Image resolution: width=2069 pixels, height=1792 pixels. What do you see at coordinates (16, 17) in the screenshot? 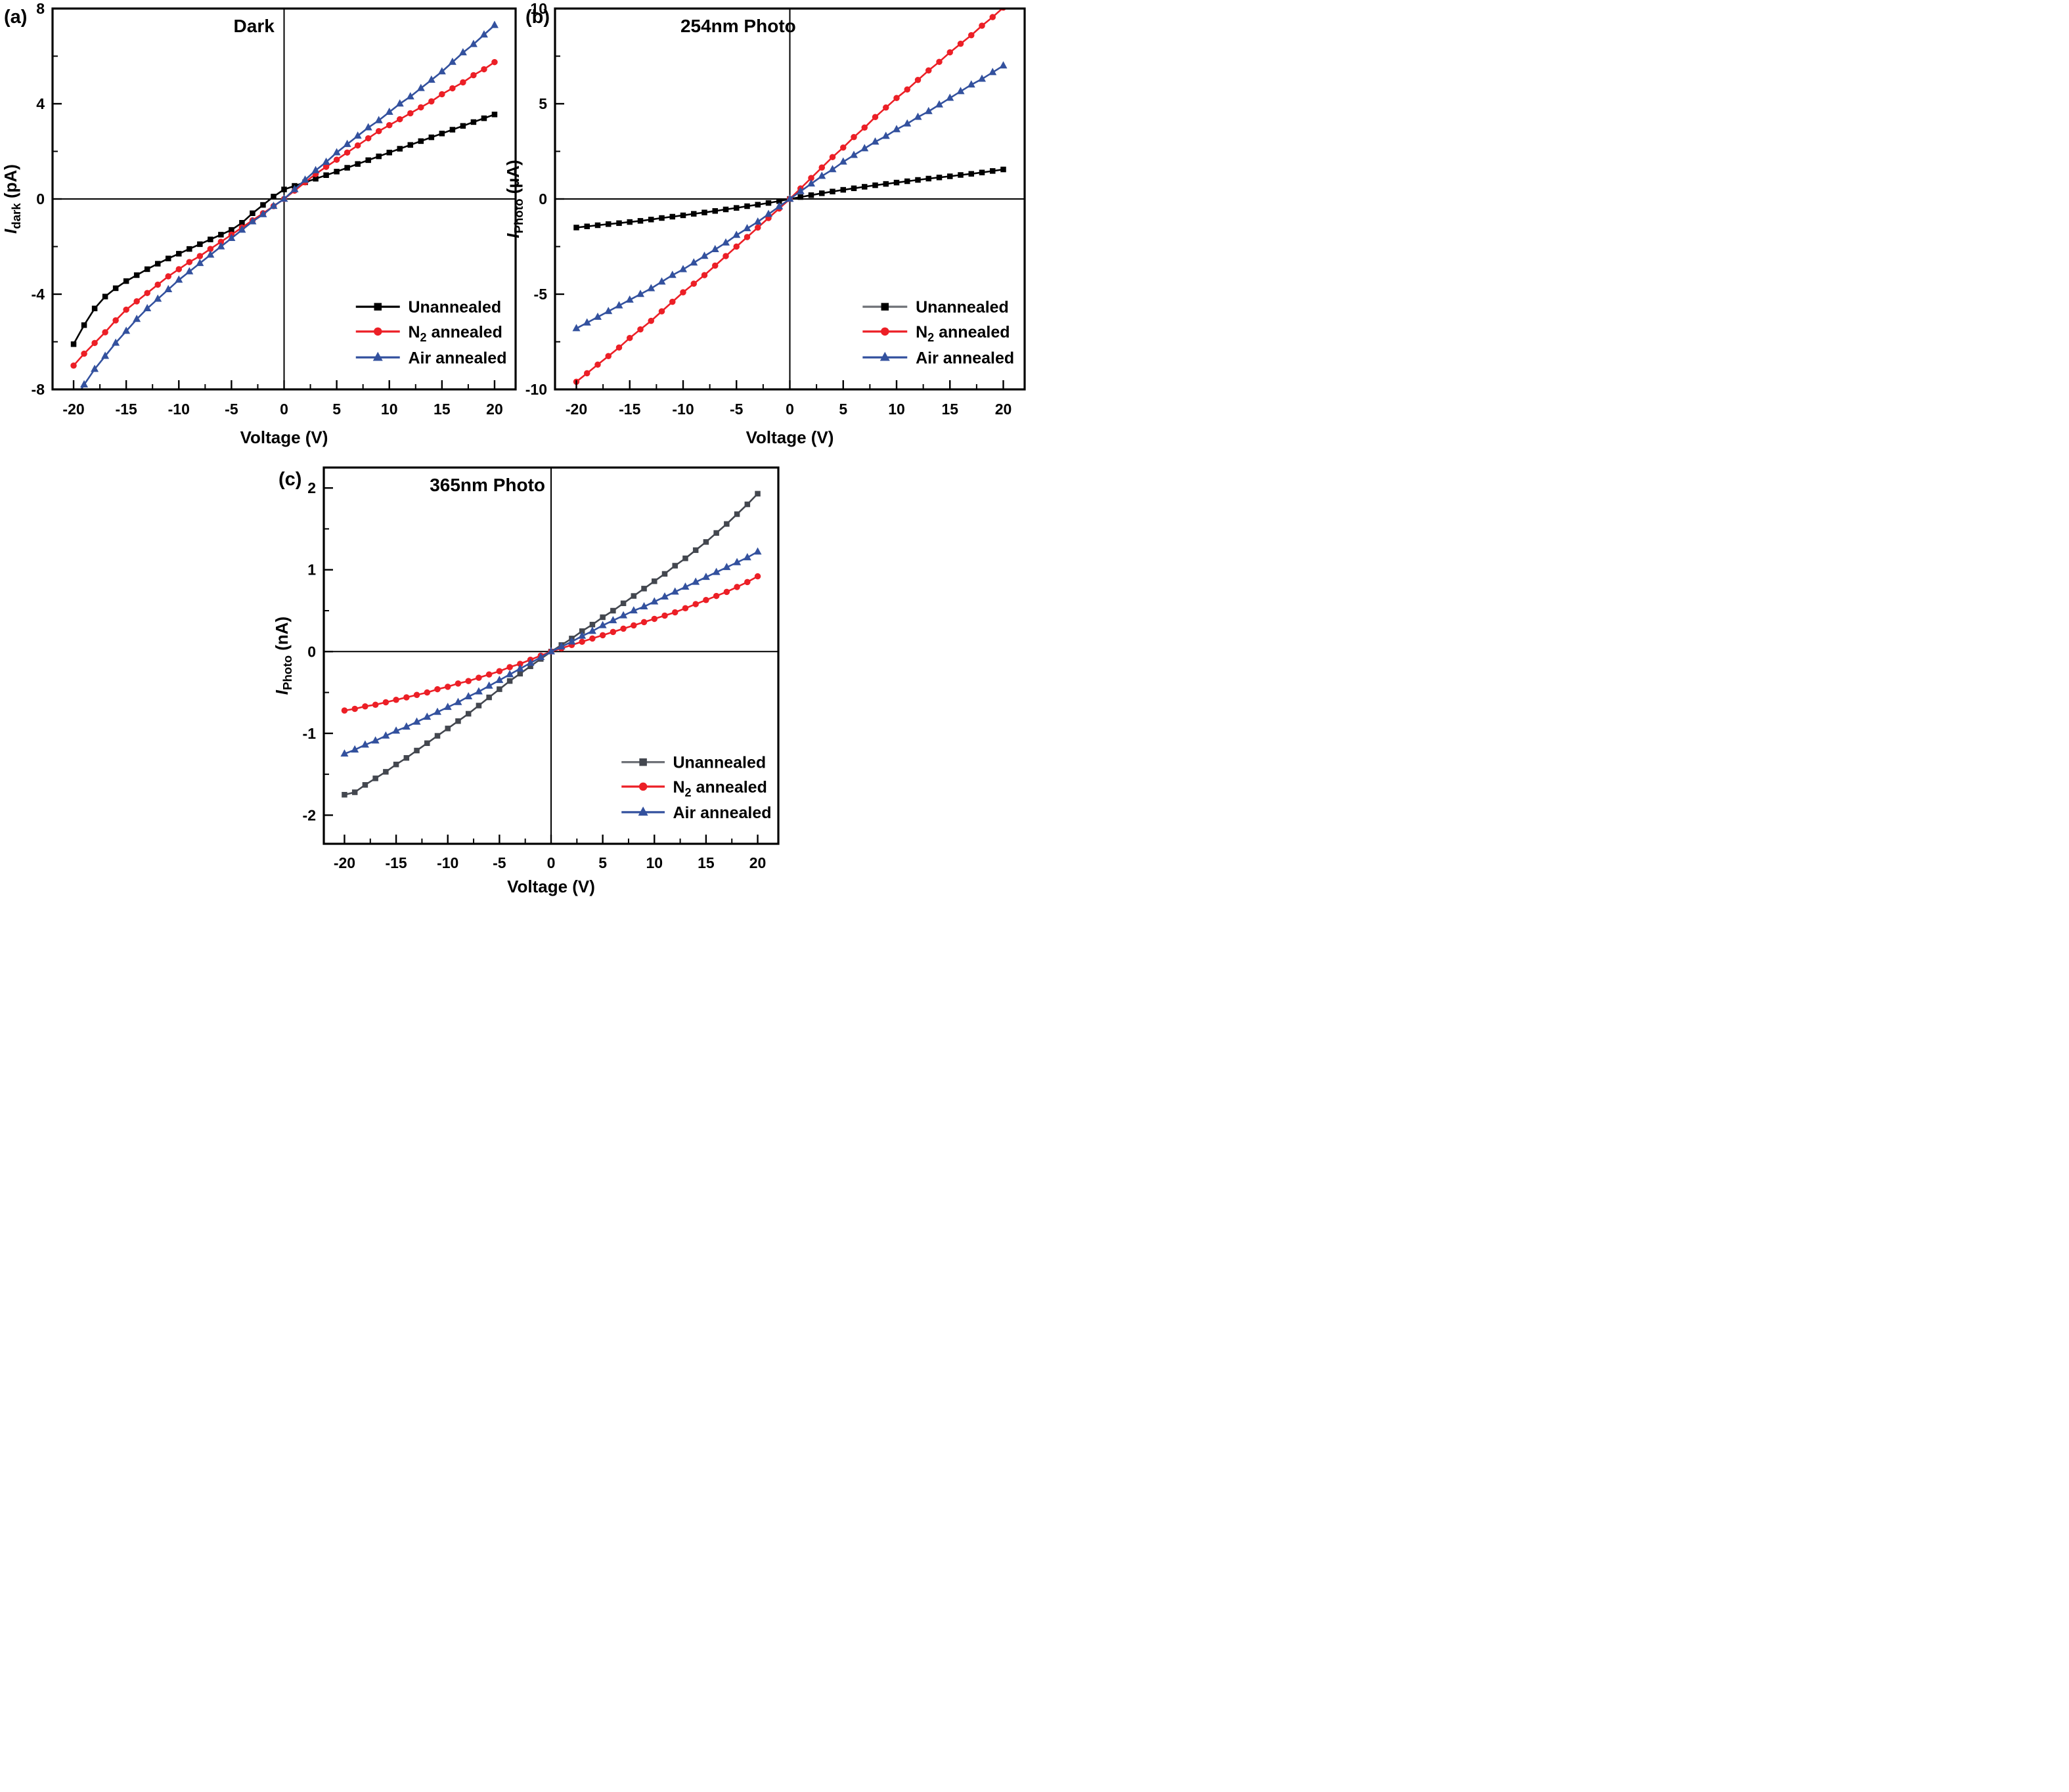
I see `panel-label-a: (a)` at bounding box center [16, 17].